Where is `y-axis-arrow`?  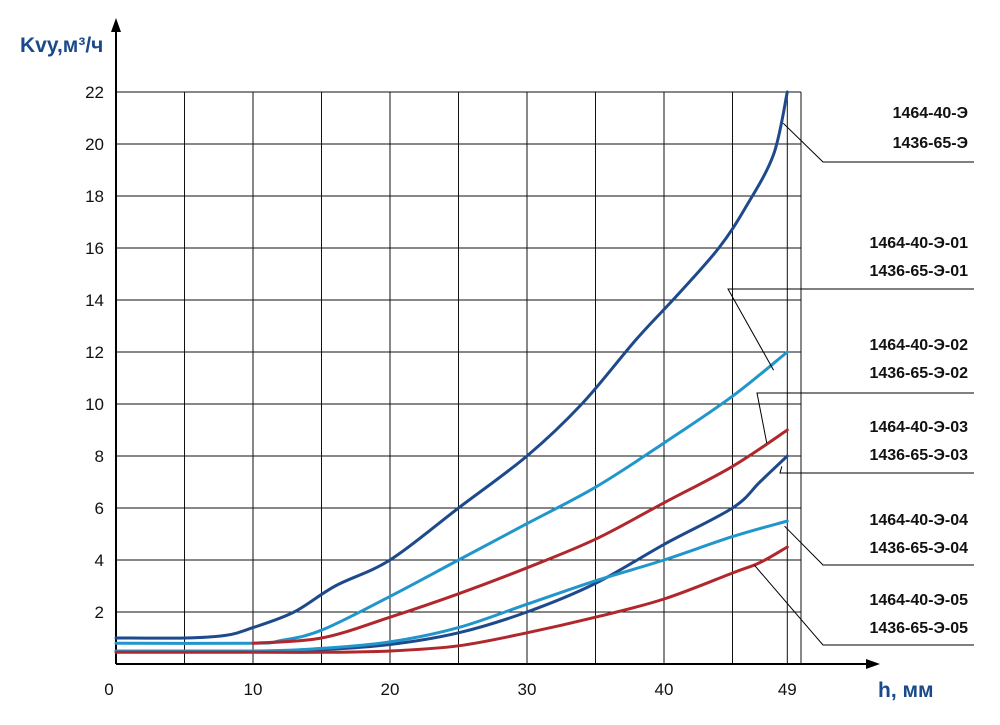 y-axis-arrow is located at coordinates (116, 25).